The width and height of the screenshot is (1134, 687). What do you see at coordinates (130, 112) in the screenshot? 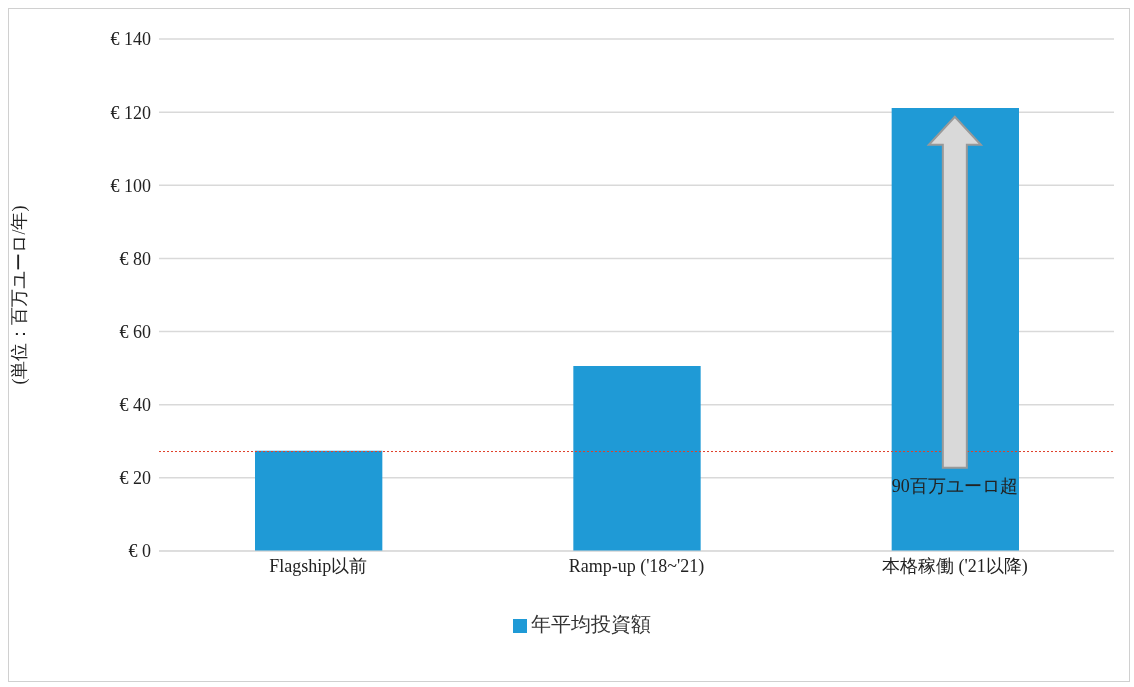
I see `y-tick-label: € 120` at bounding box center [130, 112].